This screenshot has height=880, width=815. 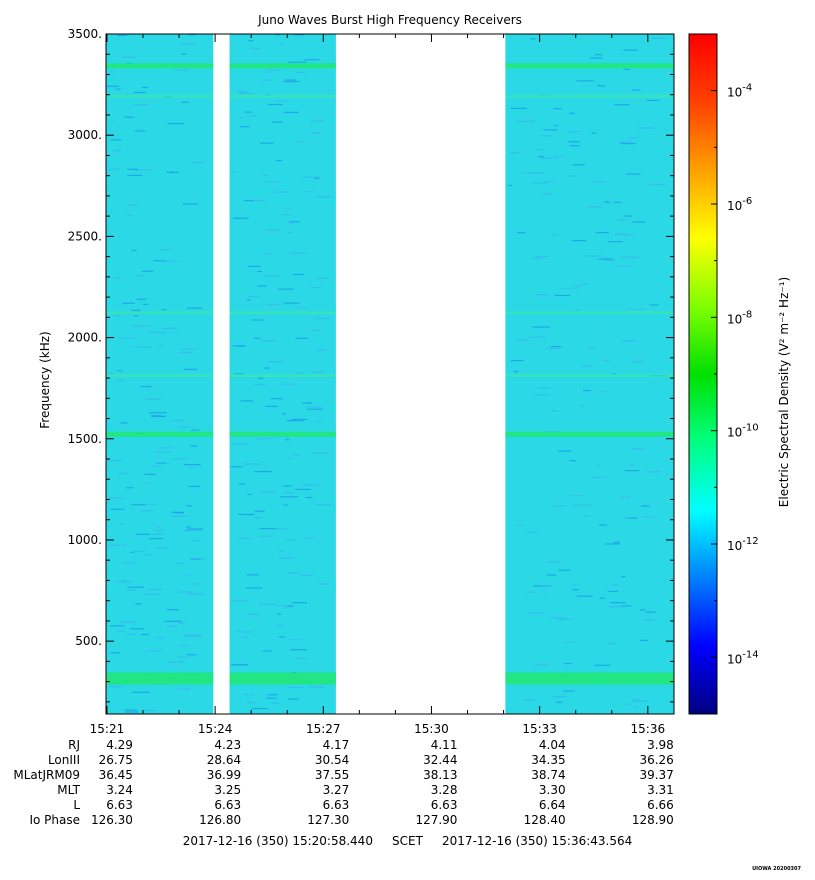 What do you see at coordinates (660, 745) in the screenshot?
I see `ephemeris-value: 3.98` at bounding box center [660, 745].